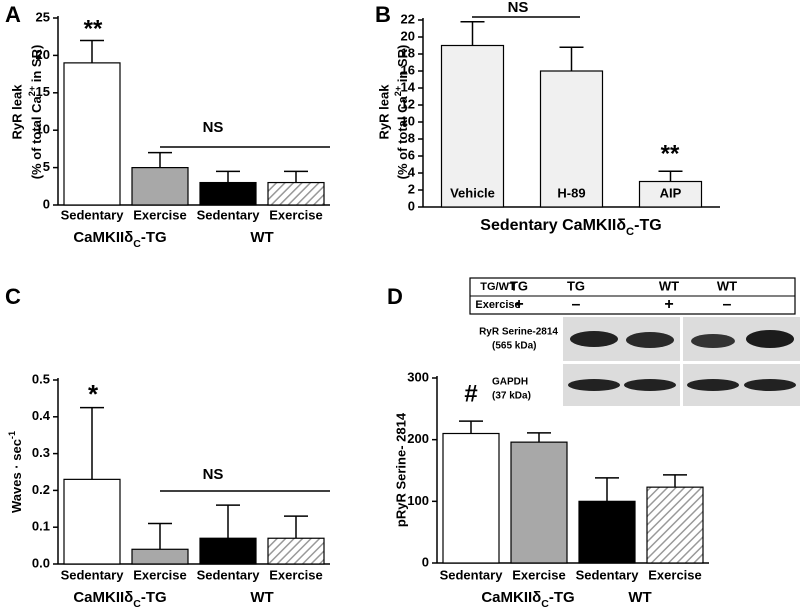 The image size is (800, 609). Describe the element at coordinates (13, 14) in the screenshot. I see `panel-label: A` at that location.